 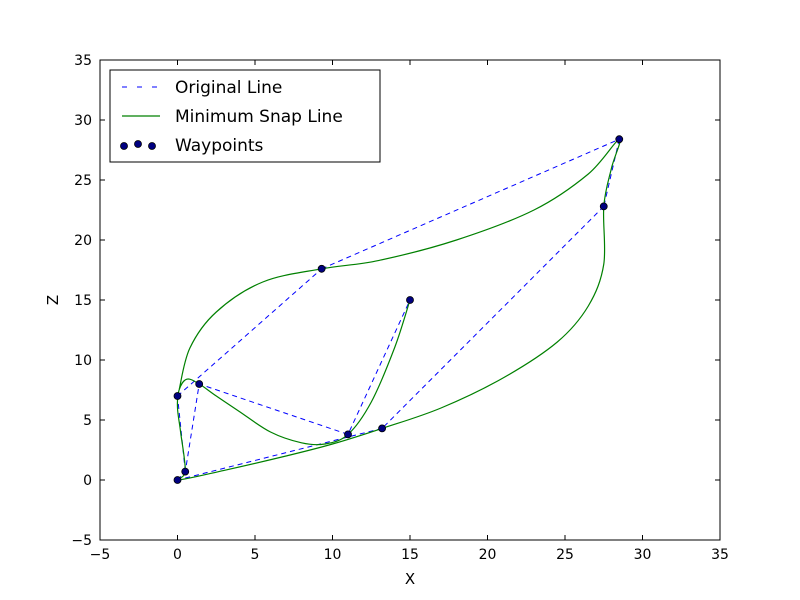 I want to click on legend: Original Line Minimum Snap Line Waypoints, so click(x=245, y=116).